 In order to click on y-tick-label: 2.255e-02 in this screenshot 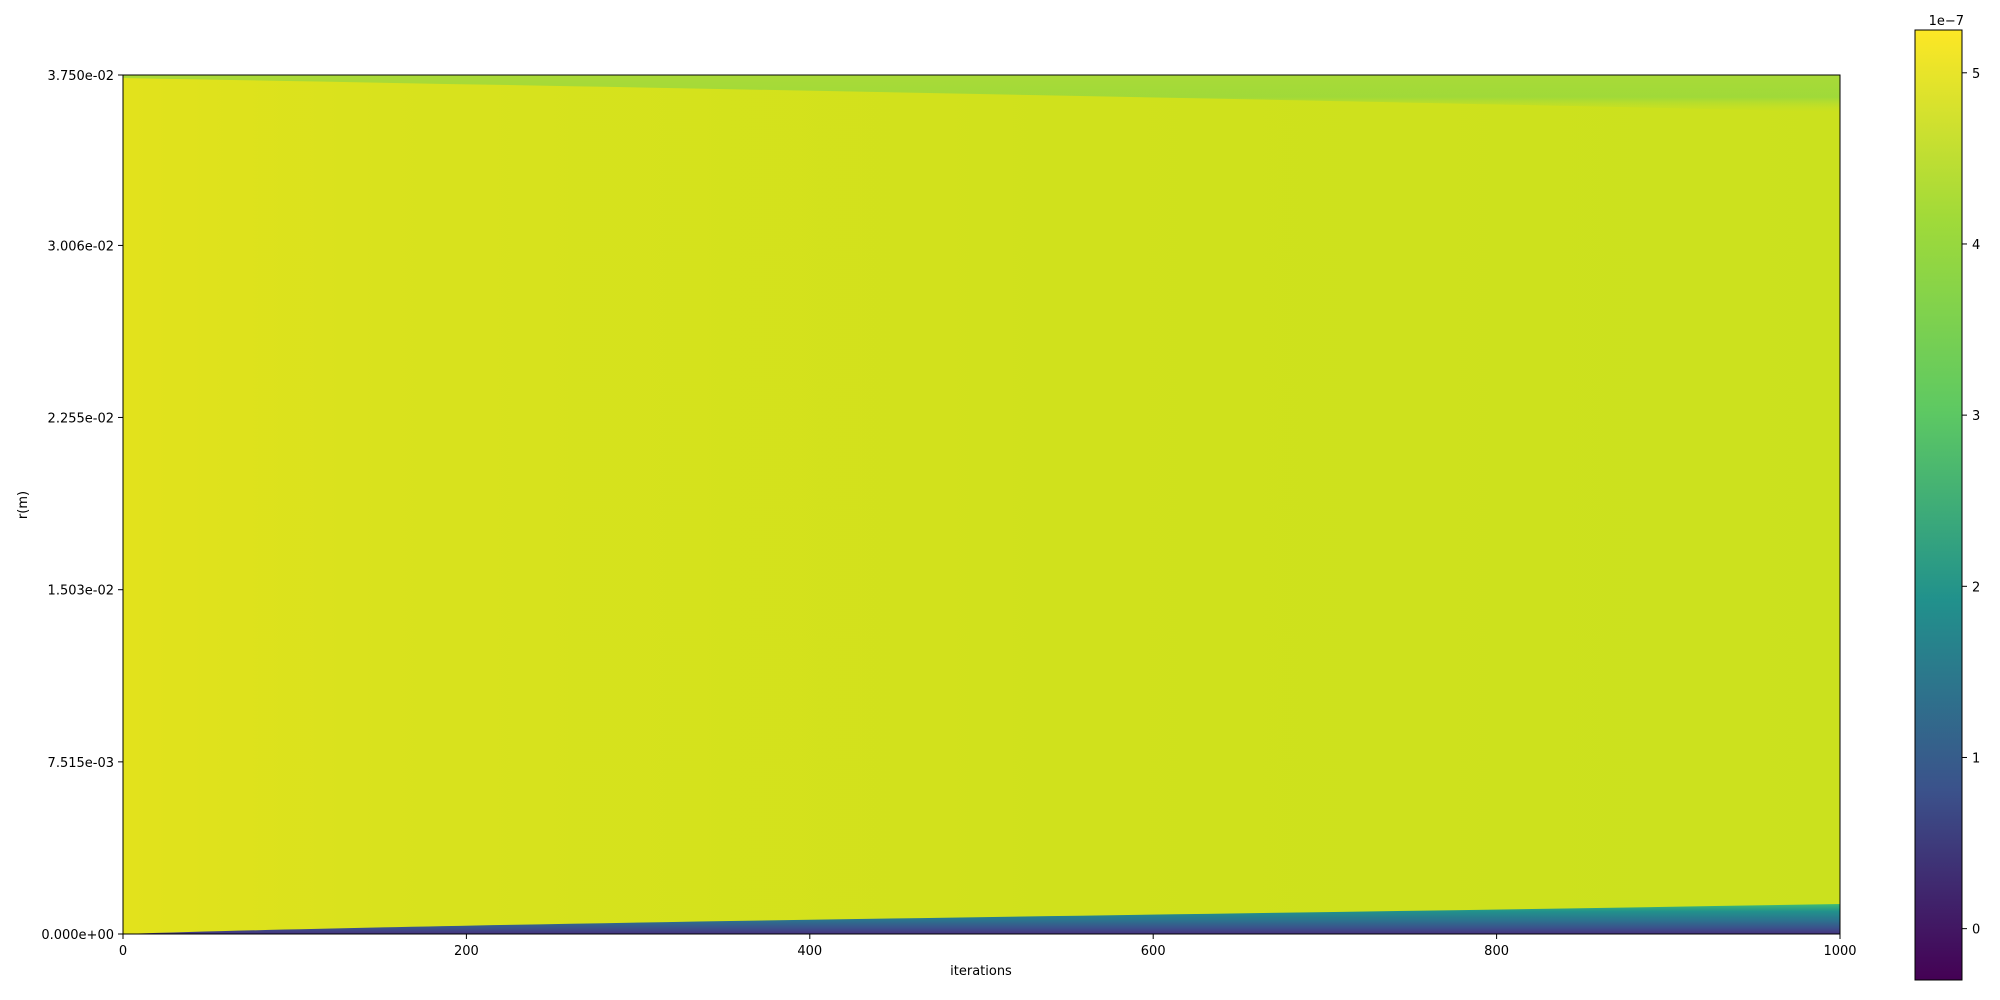, I will do `click(81, 418)`.